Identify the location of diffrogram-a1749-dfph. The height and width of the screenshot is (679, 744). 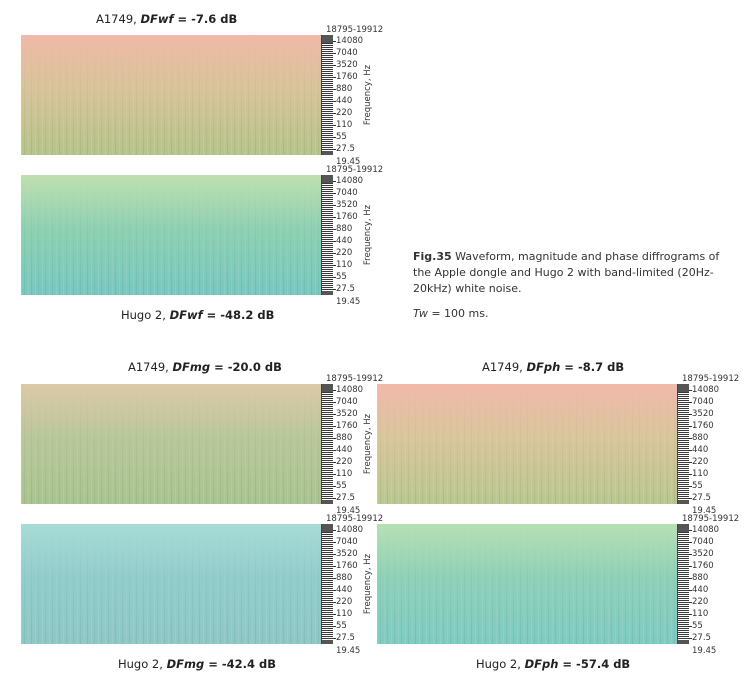
(527, 444).